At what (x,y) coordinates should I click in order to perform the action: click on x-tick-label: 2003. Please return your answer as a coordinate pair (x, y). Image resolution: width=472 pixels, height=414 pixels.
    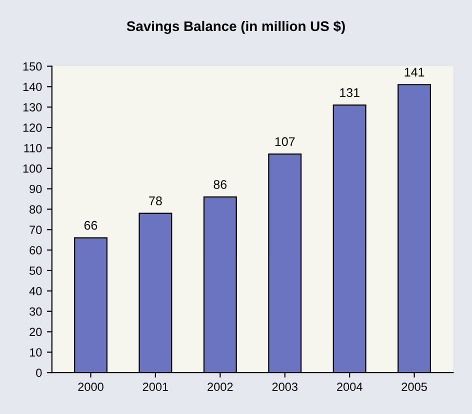
    Looking at the image, I should click on (285, 386).